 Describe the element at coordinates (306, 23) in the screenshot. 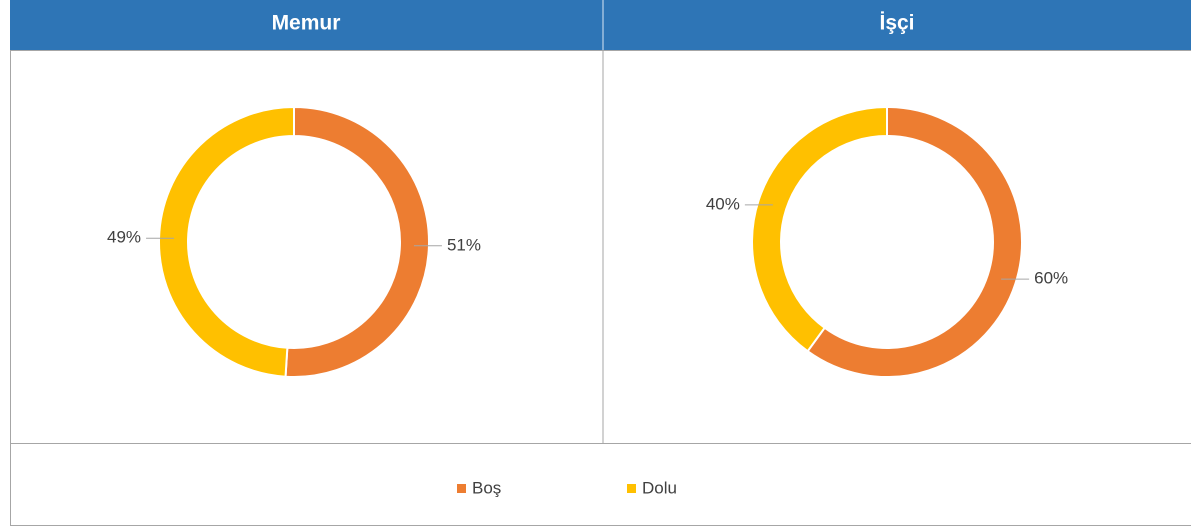

I see `chart-title: Memur` at that location.